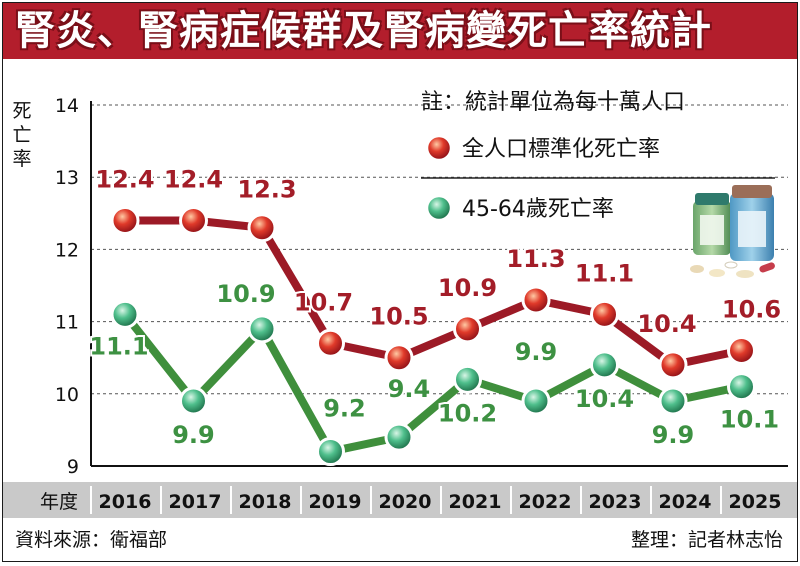 The width and height of the screenshot is (800, 566). I want to click on capsule, so click(767, 267).